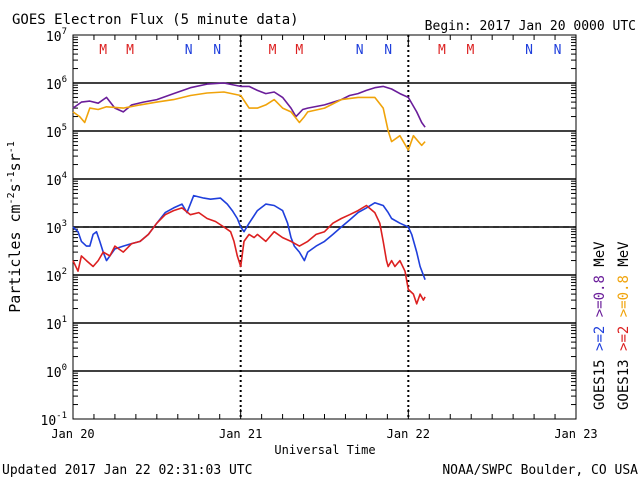 This screenshot has width=640, height=480. Describe the element at coordinates (56, 132) in the screenshot. I see `y-tick-label: 10⁵` at that location.